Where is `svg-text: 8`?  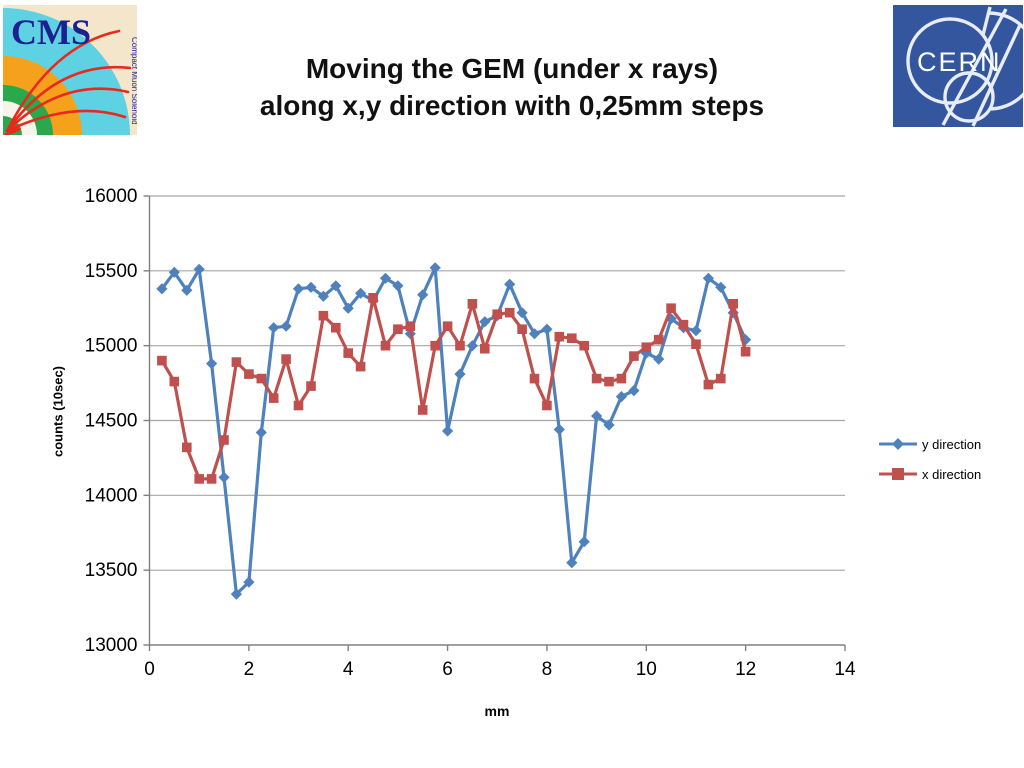 svg-text: 8 is located at coordinates (547, 669).